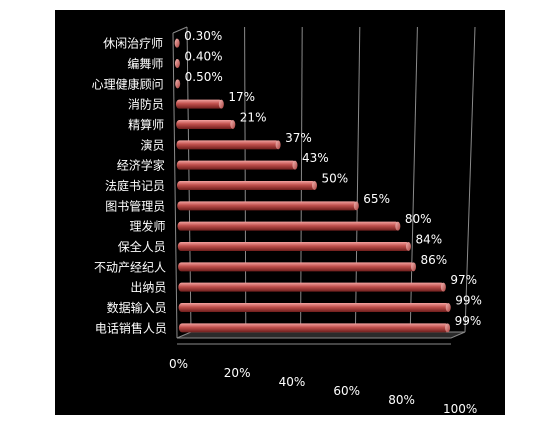 The image size is (560, 421). I want to click on category-label: 心理健康顾问, so click(128, 83).